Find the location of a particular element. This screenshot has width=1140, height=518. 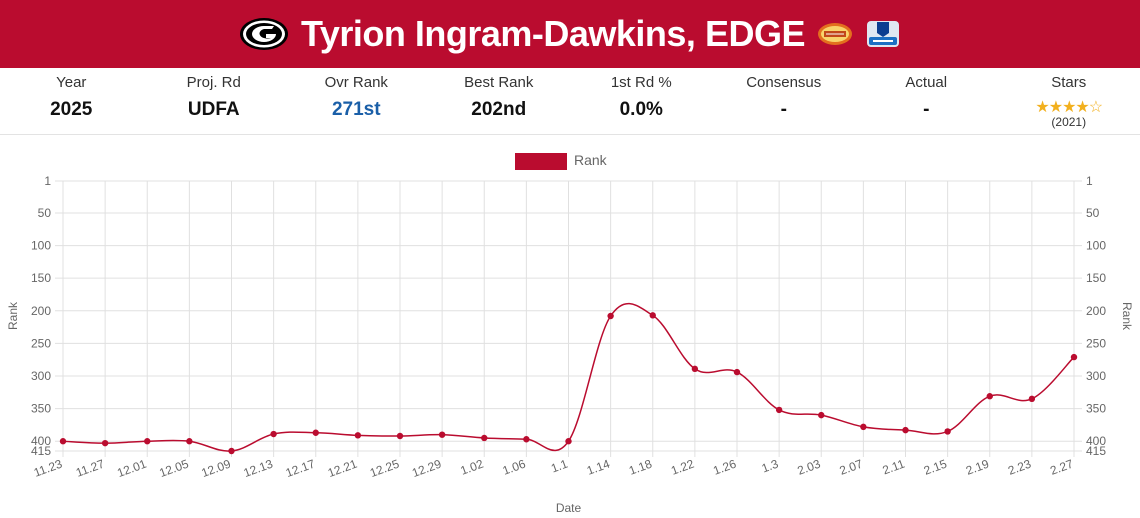

stat-best-rank: Best Rank 202nd is located at coordinates (499, 101).